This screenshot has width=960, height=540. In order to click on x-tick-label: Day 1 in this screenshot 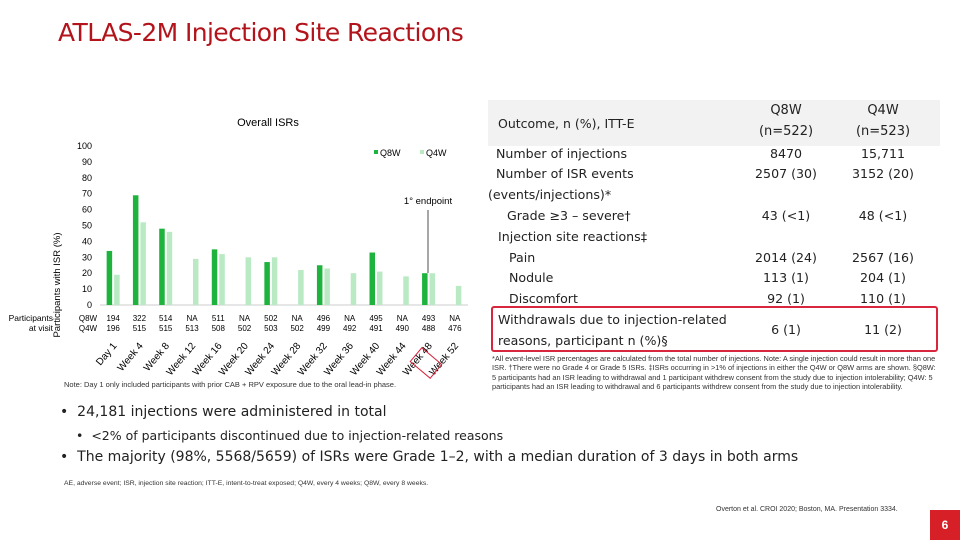, I will do `click(106, 354)`.